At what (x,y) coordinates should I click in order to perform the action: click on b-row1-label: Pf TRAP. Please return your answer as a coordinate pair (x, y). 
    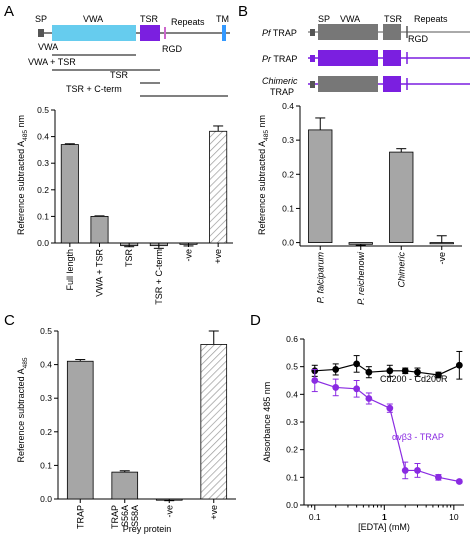
    Looking at the image, I should click on (279, 33).